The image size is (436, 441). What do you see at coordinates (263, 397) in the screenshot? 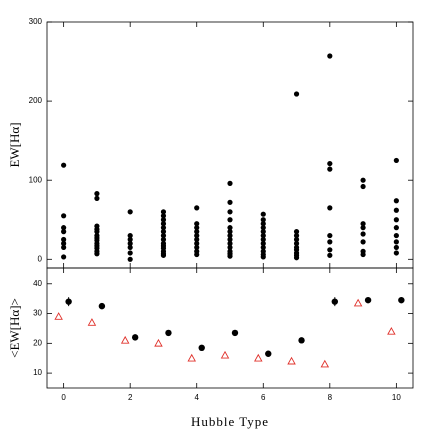
I see `x-tick-label: 6` at bounding box center [263, 397].